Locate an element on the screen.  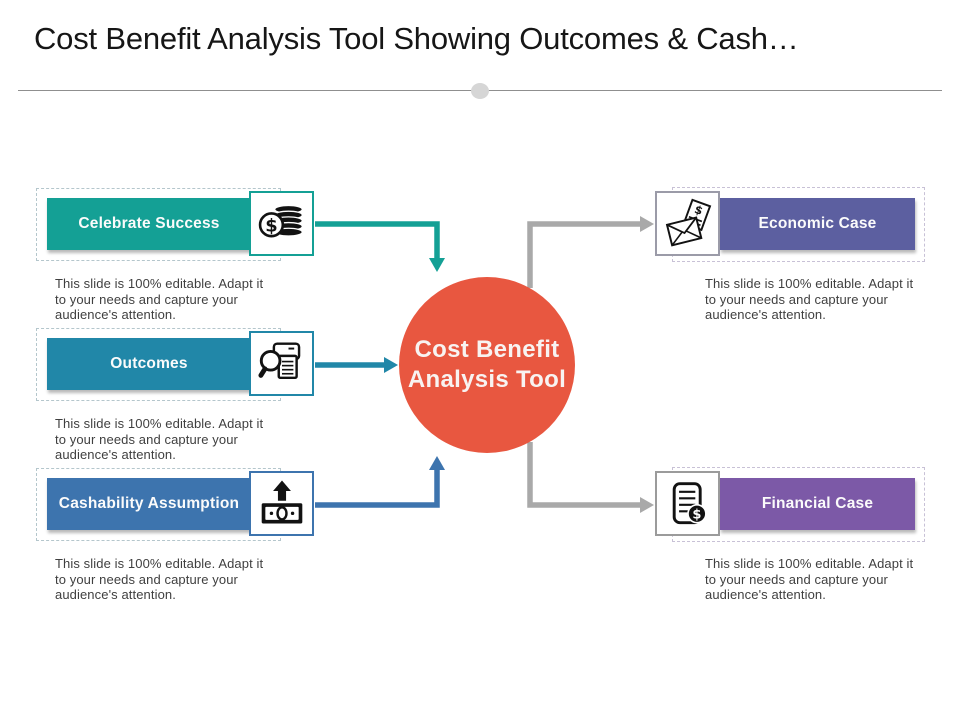
financial-case-icon-box: $ is located at coordinates (687, 503).